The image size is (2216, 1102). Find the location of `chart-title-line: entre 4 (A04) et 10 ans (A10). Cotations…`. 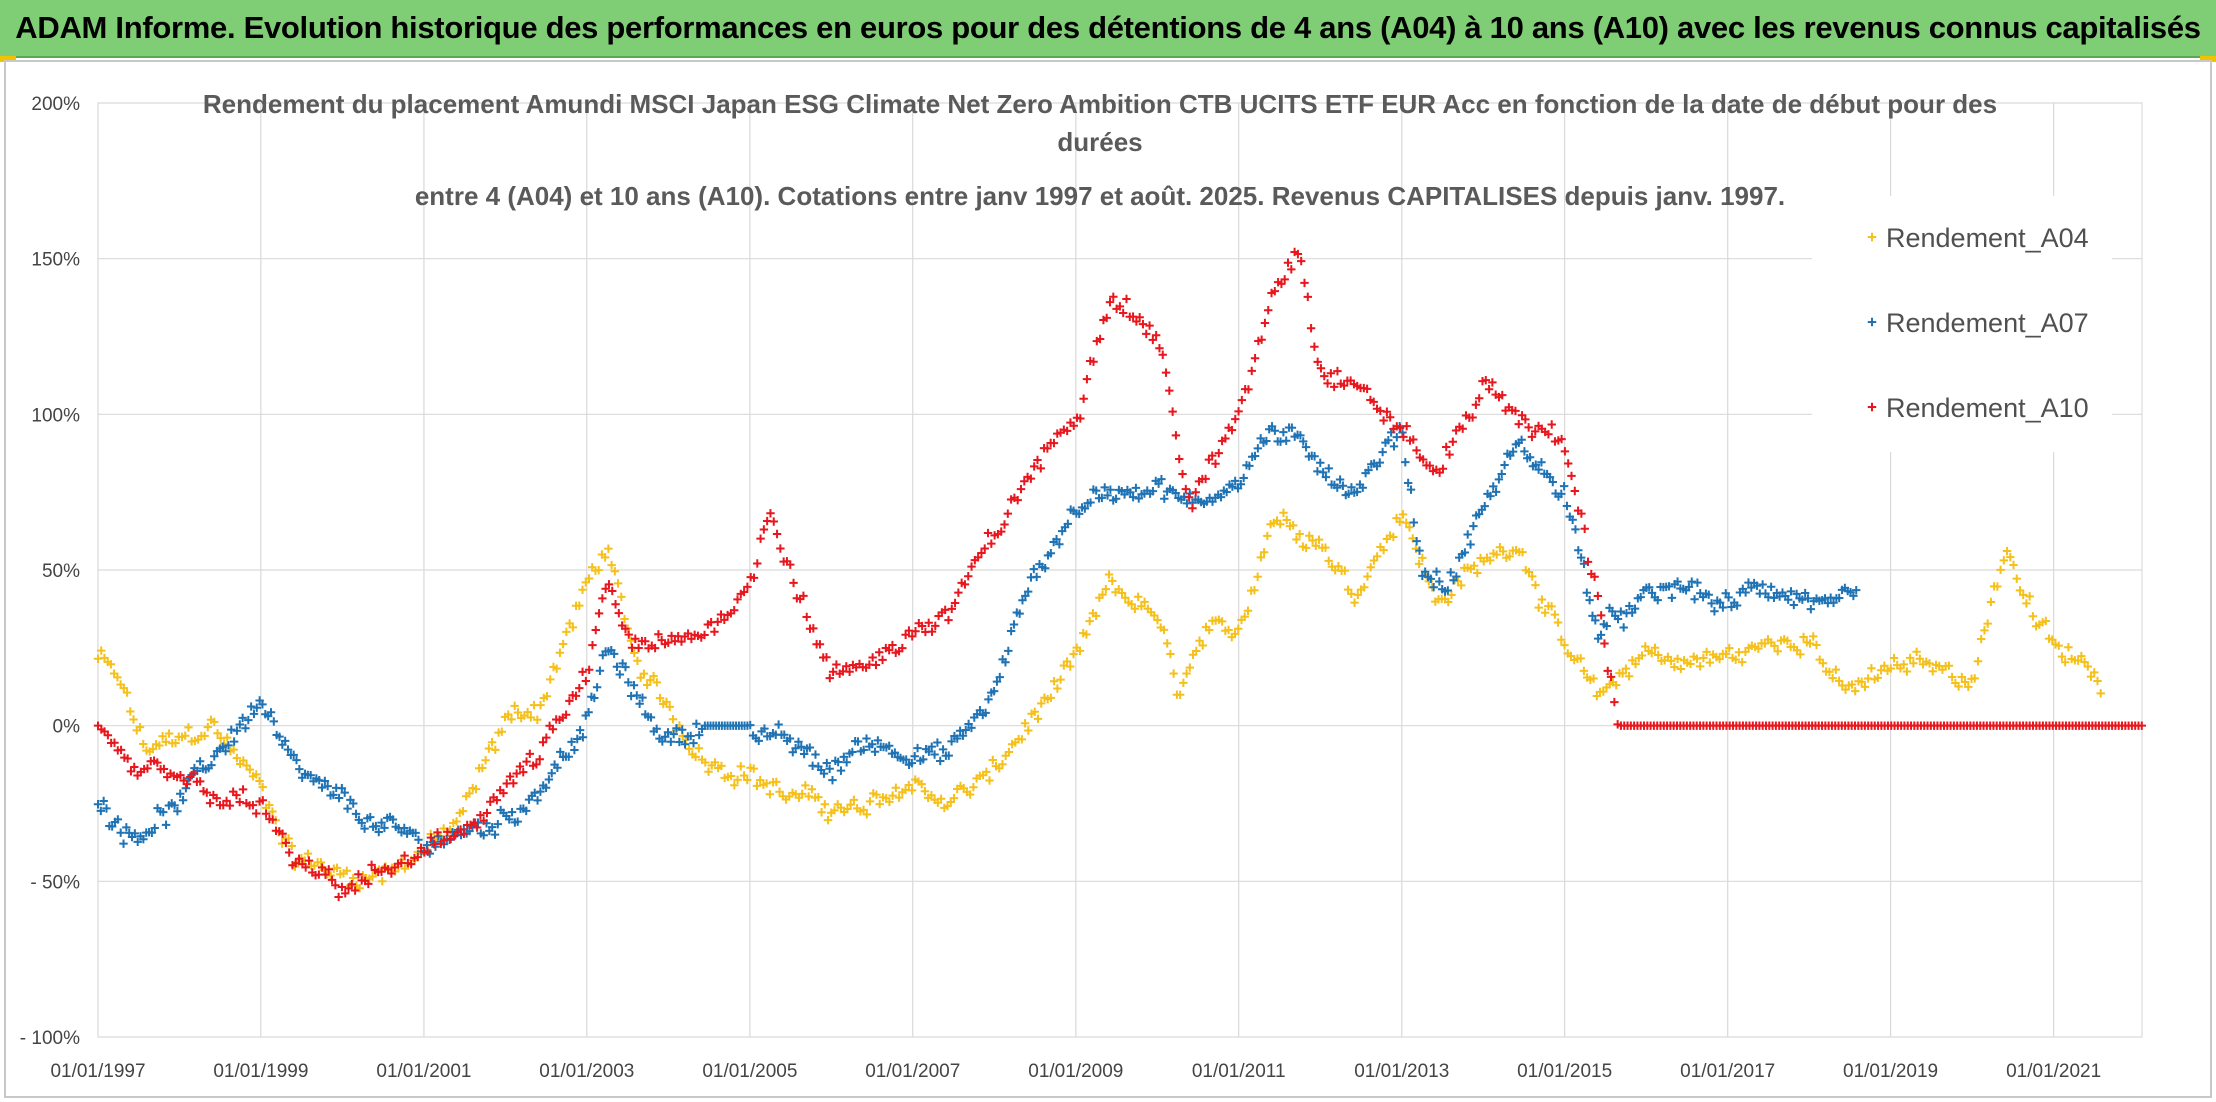

chart-title-line: entre 4 (A04) et 10 ans (A10). Cotations… is located at coordinates (1100, 196).